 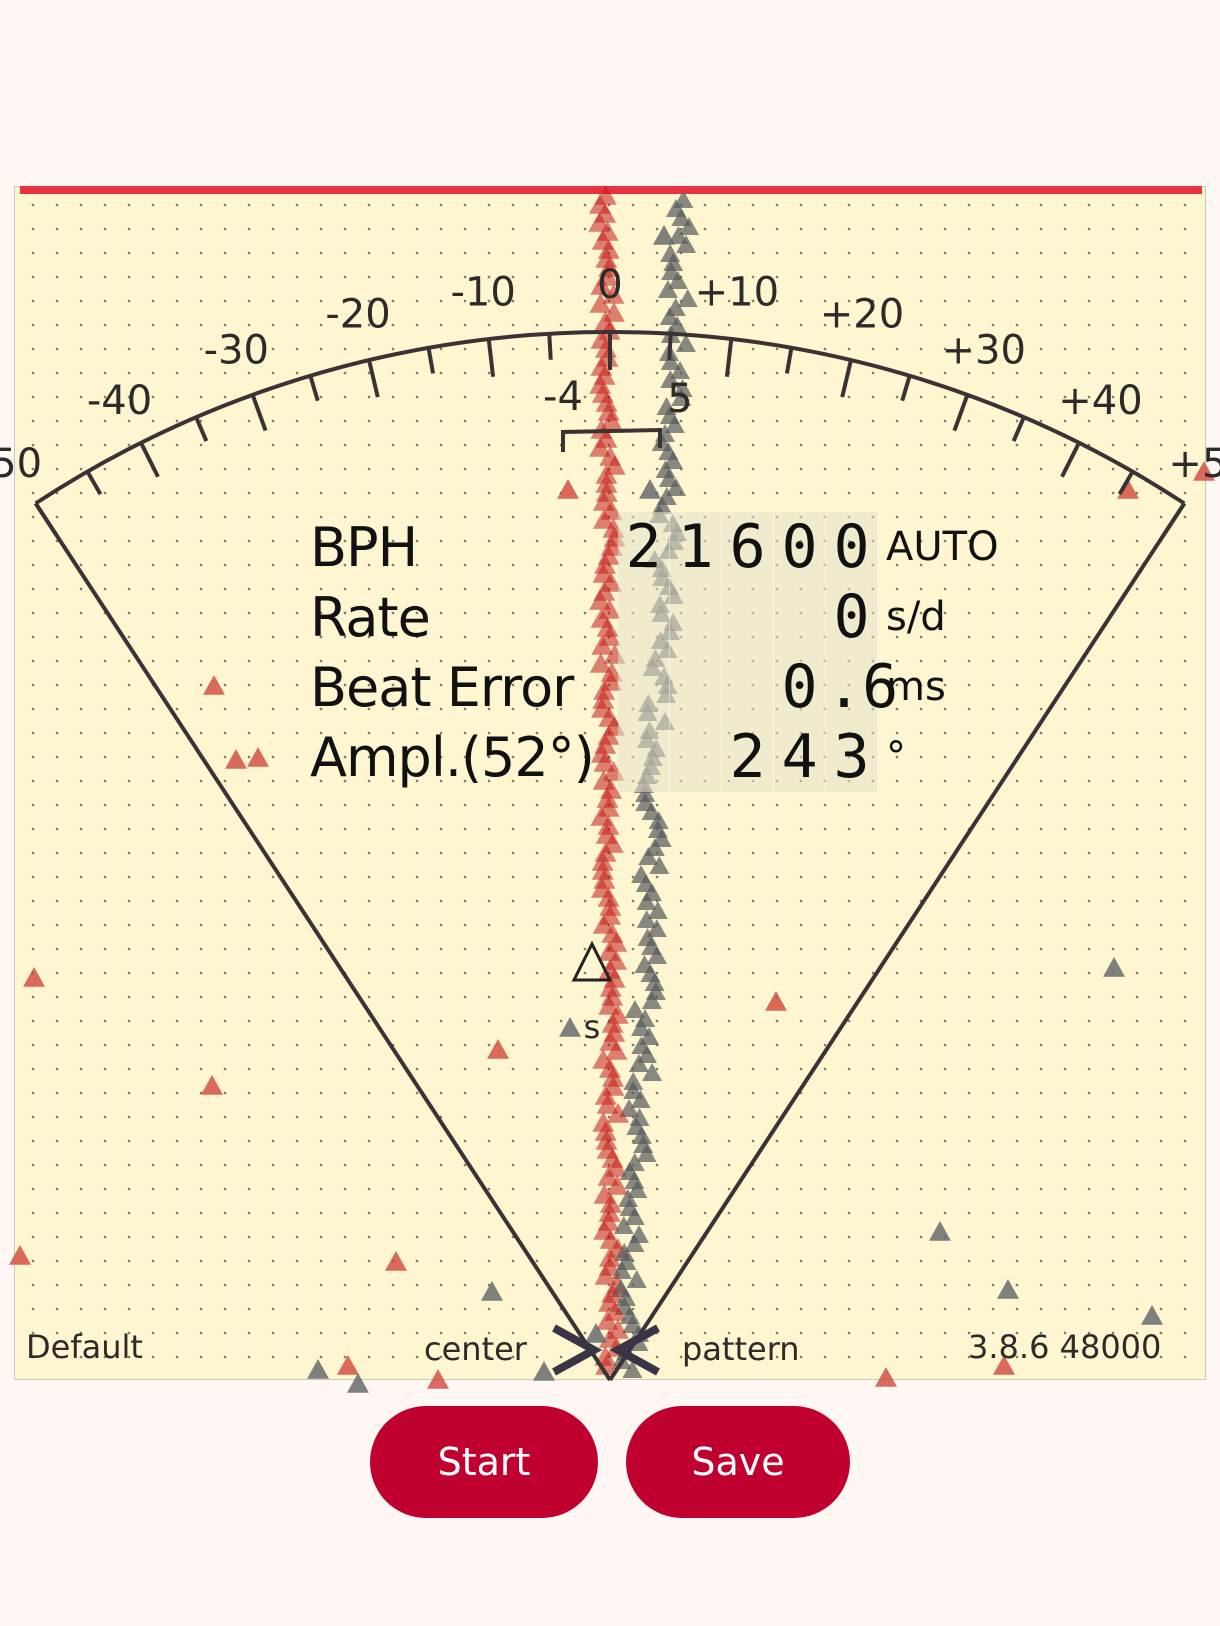 What do you see at coordinates (475, 1349) in the screenshot?
I see `center-label: center` at bounding box center [475, 1349].